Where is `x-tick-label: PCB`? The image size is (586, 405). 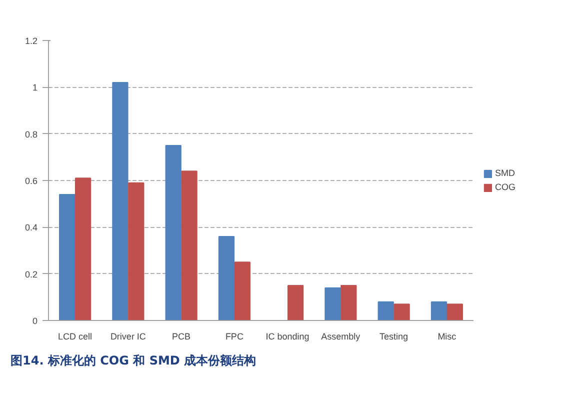
x-tick-label: PCB is located at coordinates (181, 337).